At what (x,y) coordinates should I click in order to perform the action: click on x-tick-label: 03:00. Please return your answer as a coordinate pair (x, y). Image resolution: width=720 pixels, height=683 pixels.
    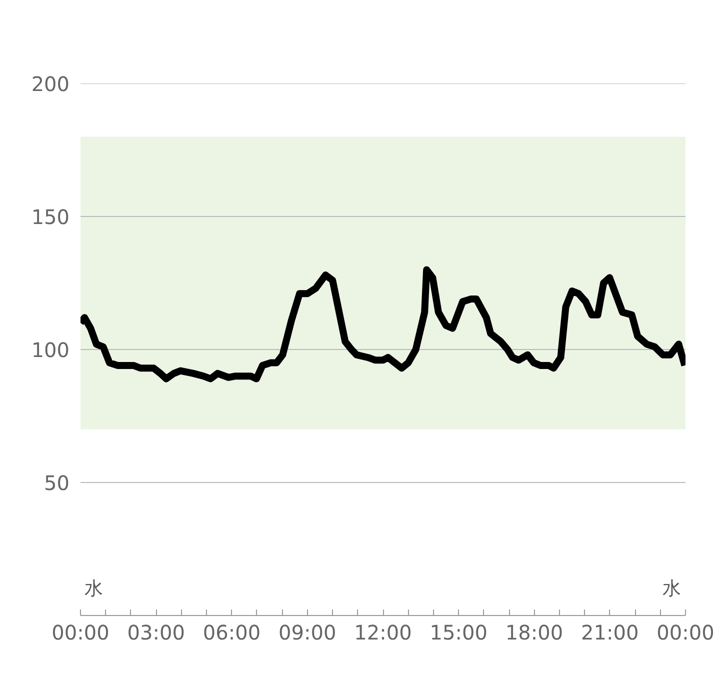
    Looking at the image, I should click on (156, 632).